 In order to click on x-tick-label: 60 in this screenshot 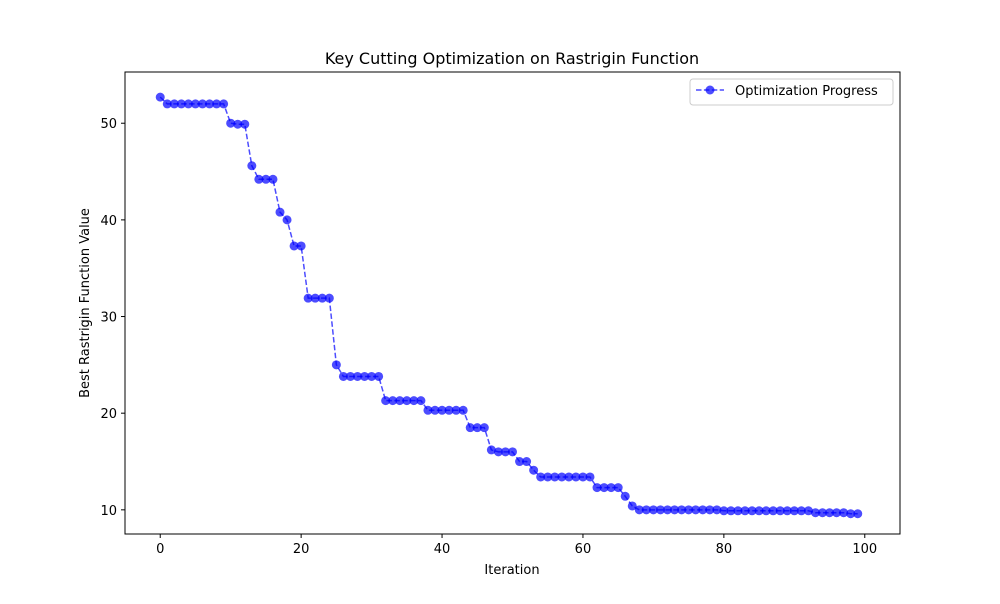, I will do `click(583, 549)`.